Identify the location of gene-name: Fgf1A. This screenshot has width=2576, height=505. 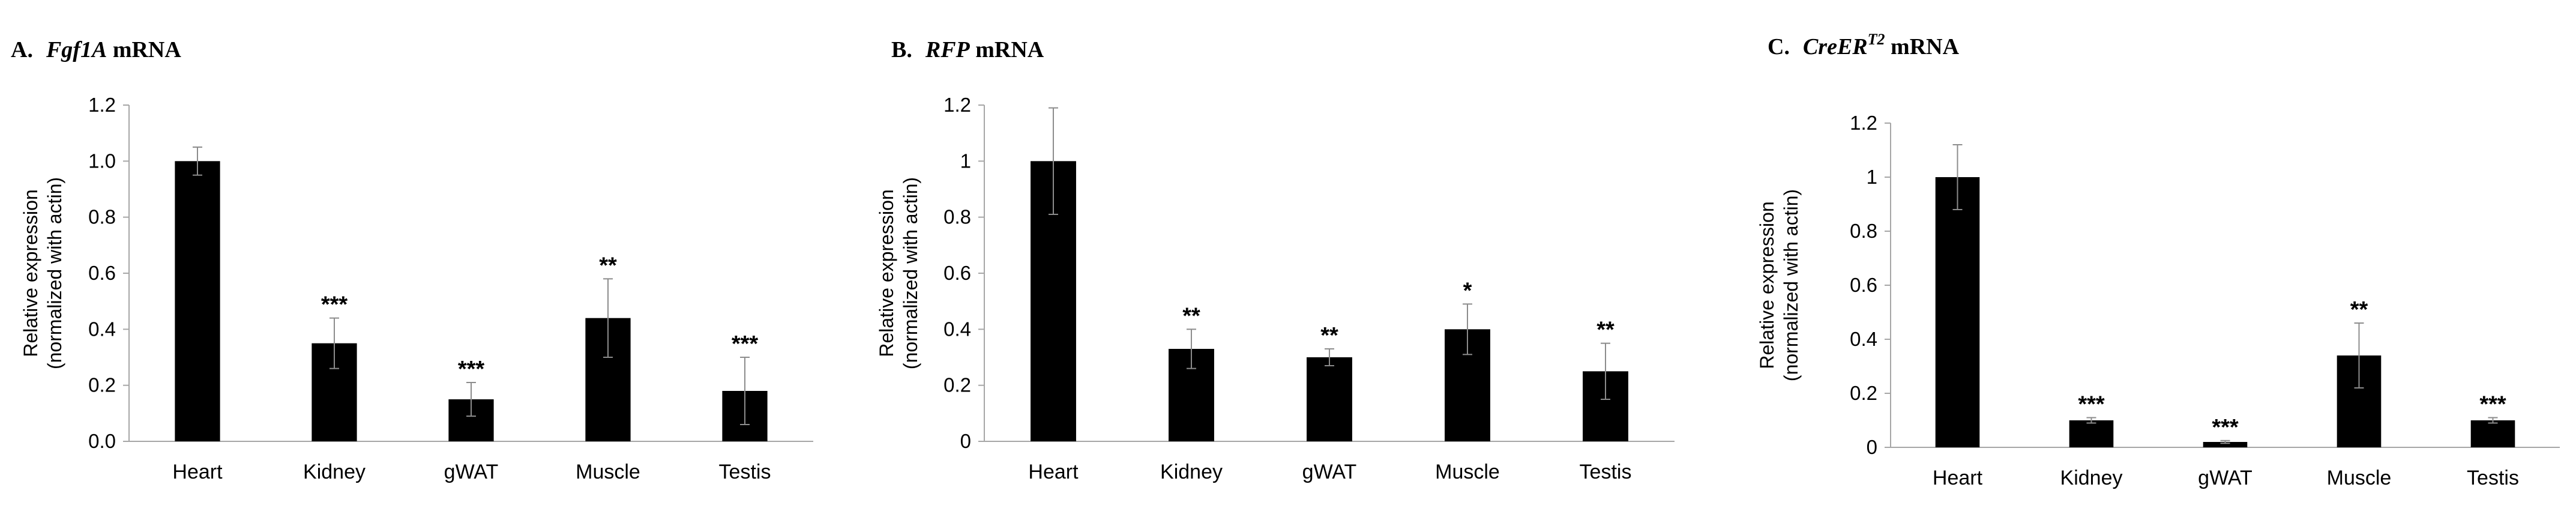
(76, 49).